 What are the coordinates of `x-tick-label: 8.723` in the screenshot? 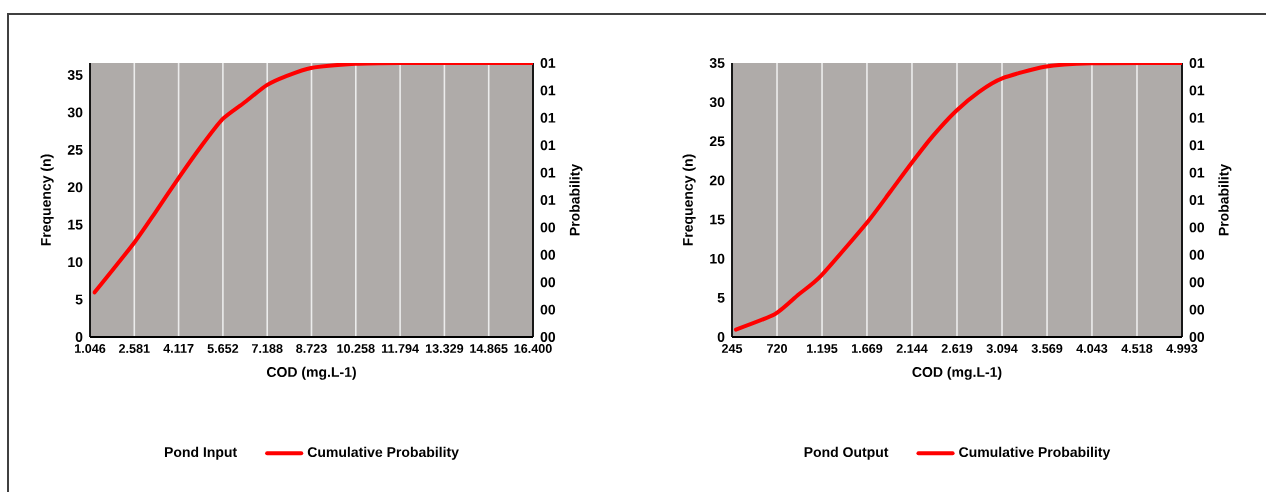 It's located at (311, 349).